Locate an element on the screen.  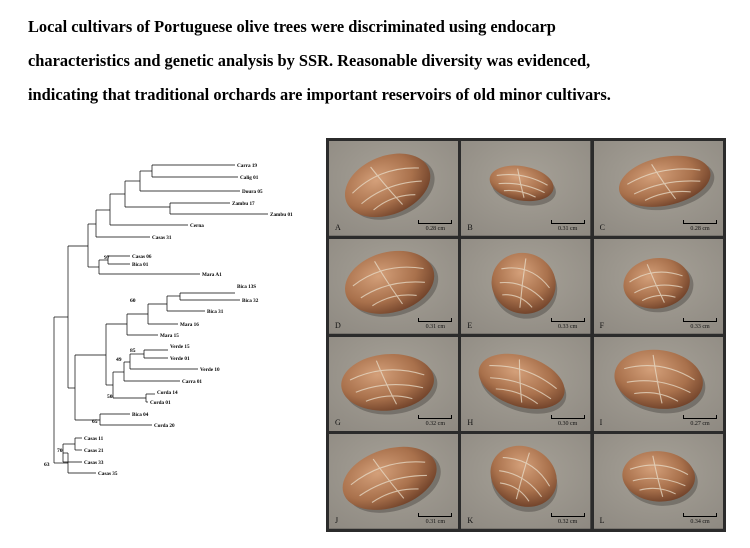
endocarp-photo: J 0.31 cm is located at coordinates (394, 481).